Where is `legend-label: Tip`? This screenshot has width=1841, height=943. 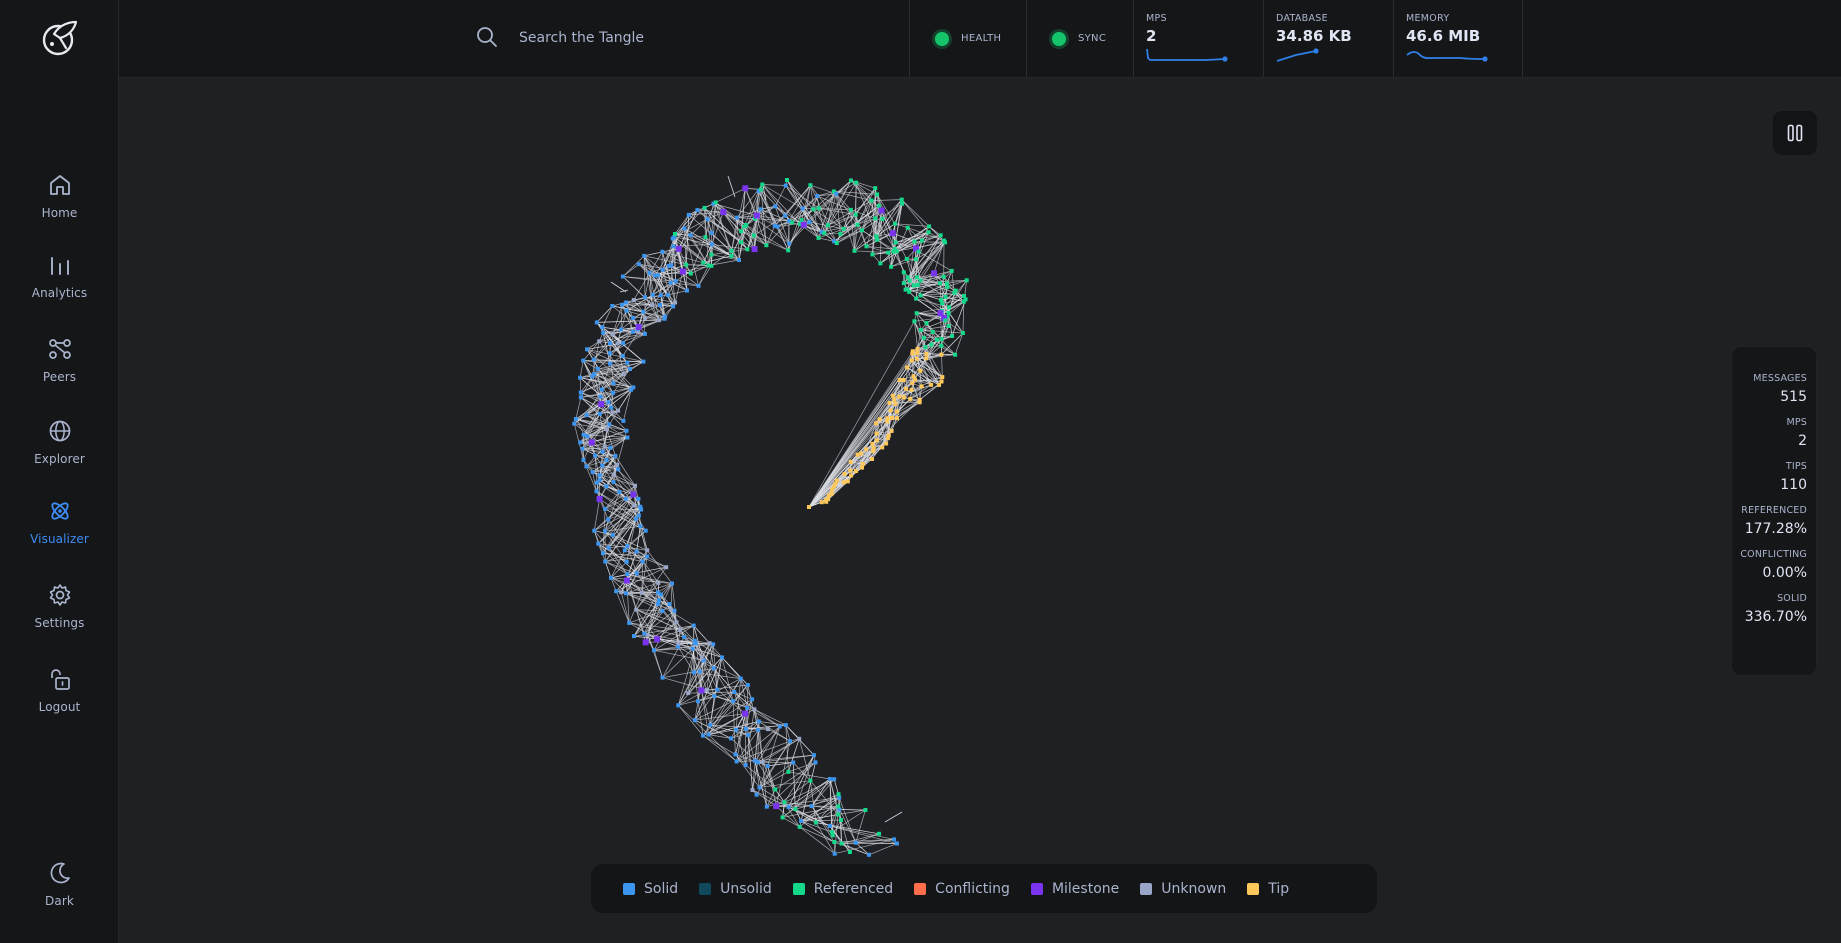 legend-label: Tip is located at coordinates (1279, 888).